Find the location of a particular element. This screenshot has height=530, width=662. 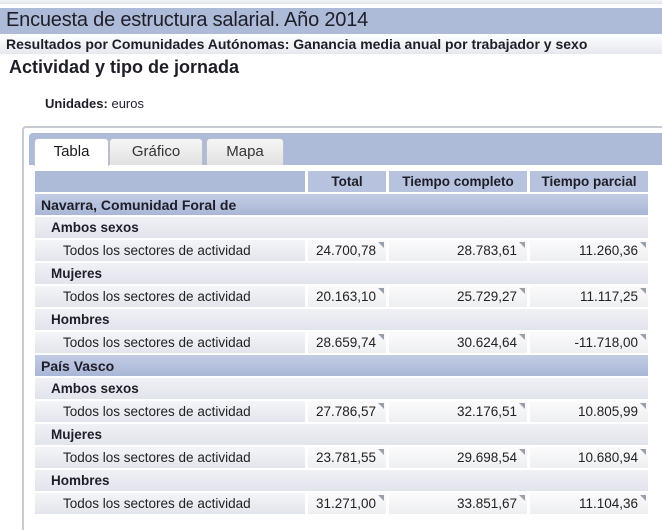

value-cell: 28.783,61 is located at coordinates (458, 250).